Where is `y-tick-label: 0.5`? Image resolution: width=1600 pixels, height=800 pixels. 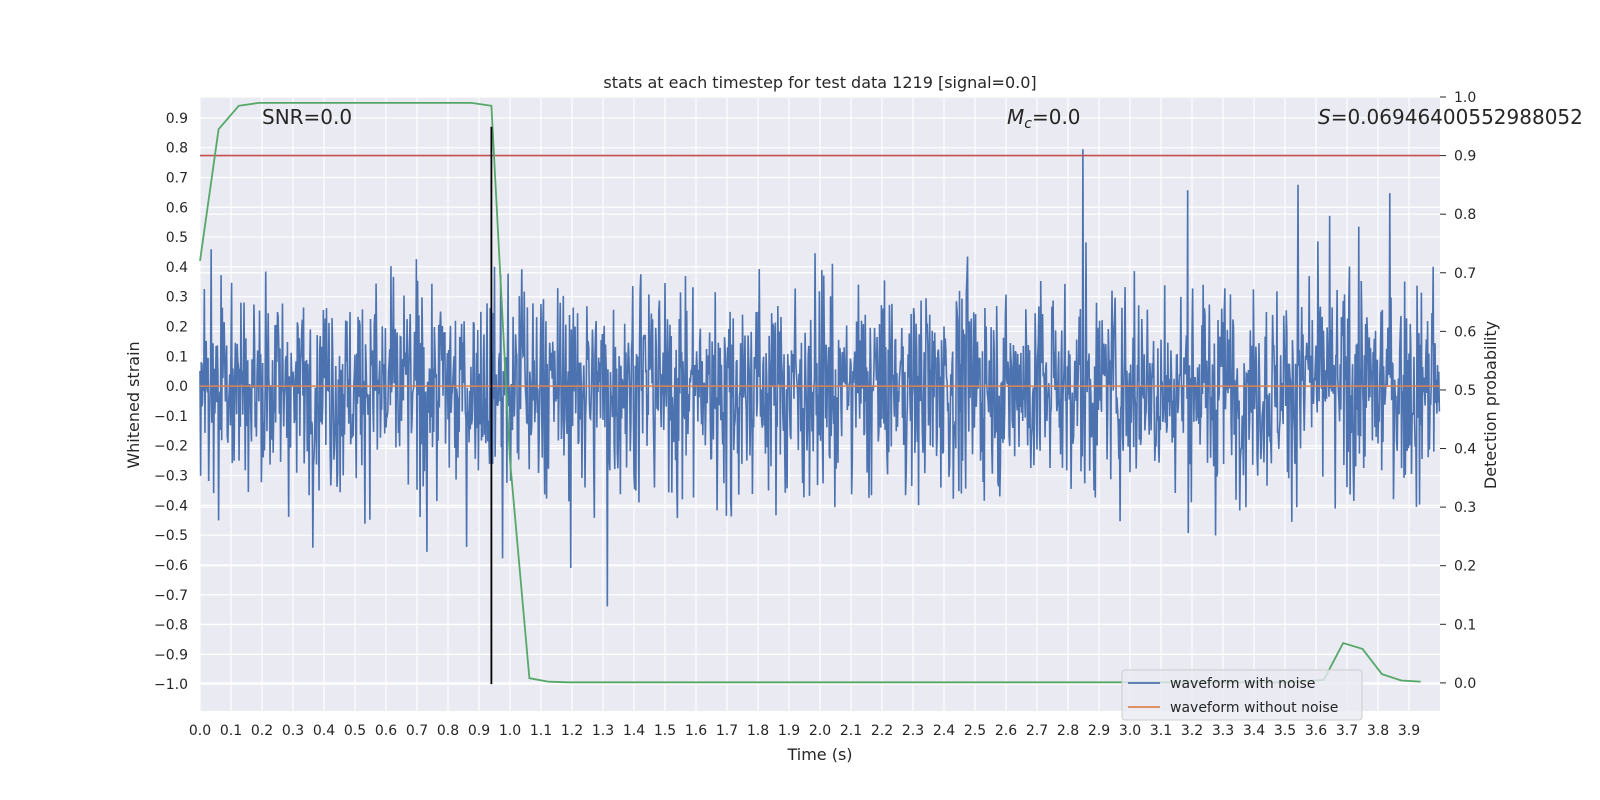
y-tick-label: 0.5 is located at coordinates (177, 238).